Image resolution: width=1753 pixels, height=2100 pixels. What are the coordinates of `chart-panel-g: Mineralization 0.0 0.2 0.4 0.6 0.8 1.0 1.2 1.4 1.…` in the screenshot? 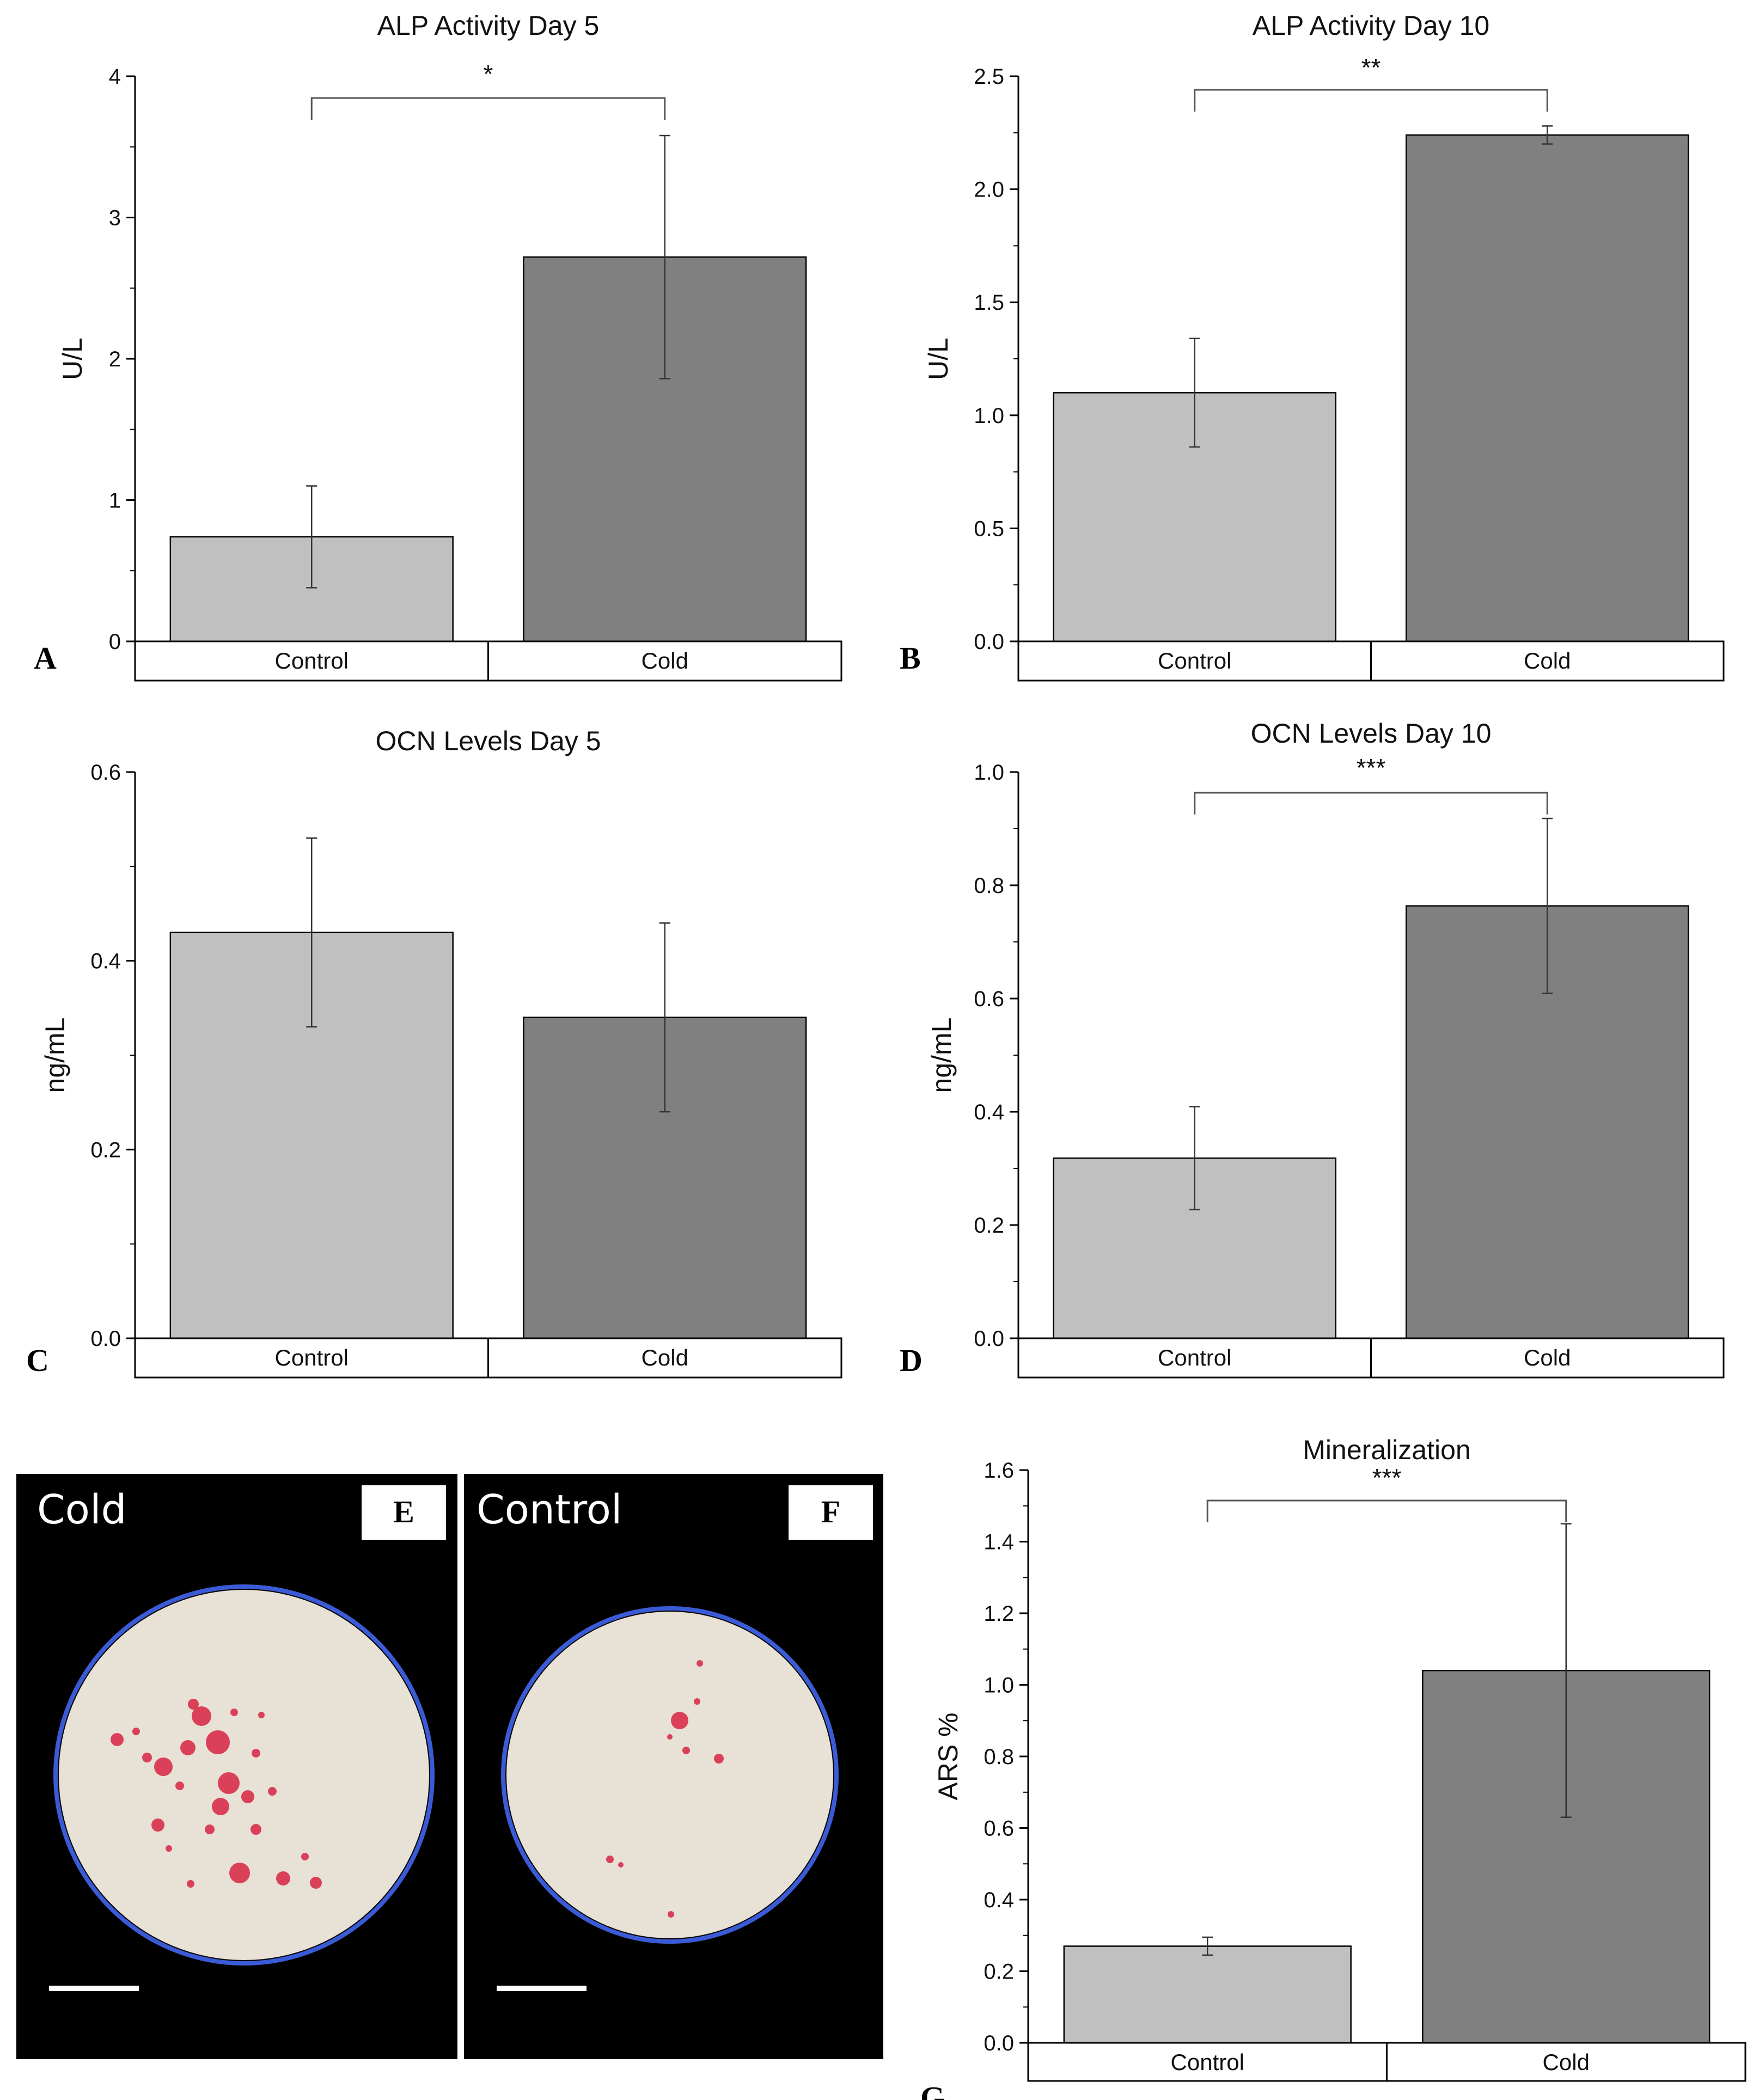 It's located at (1333, 1767).